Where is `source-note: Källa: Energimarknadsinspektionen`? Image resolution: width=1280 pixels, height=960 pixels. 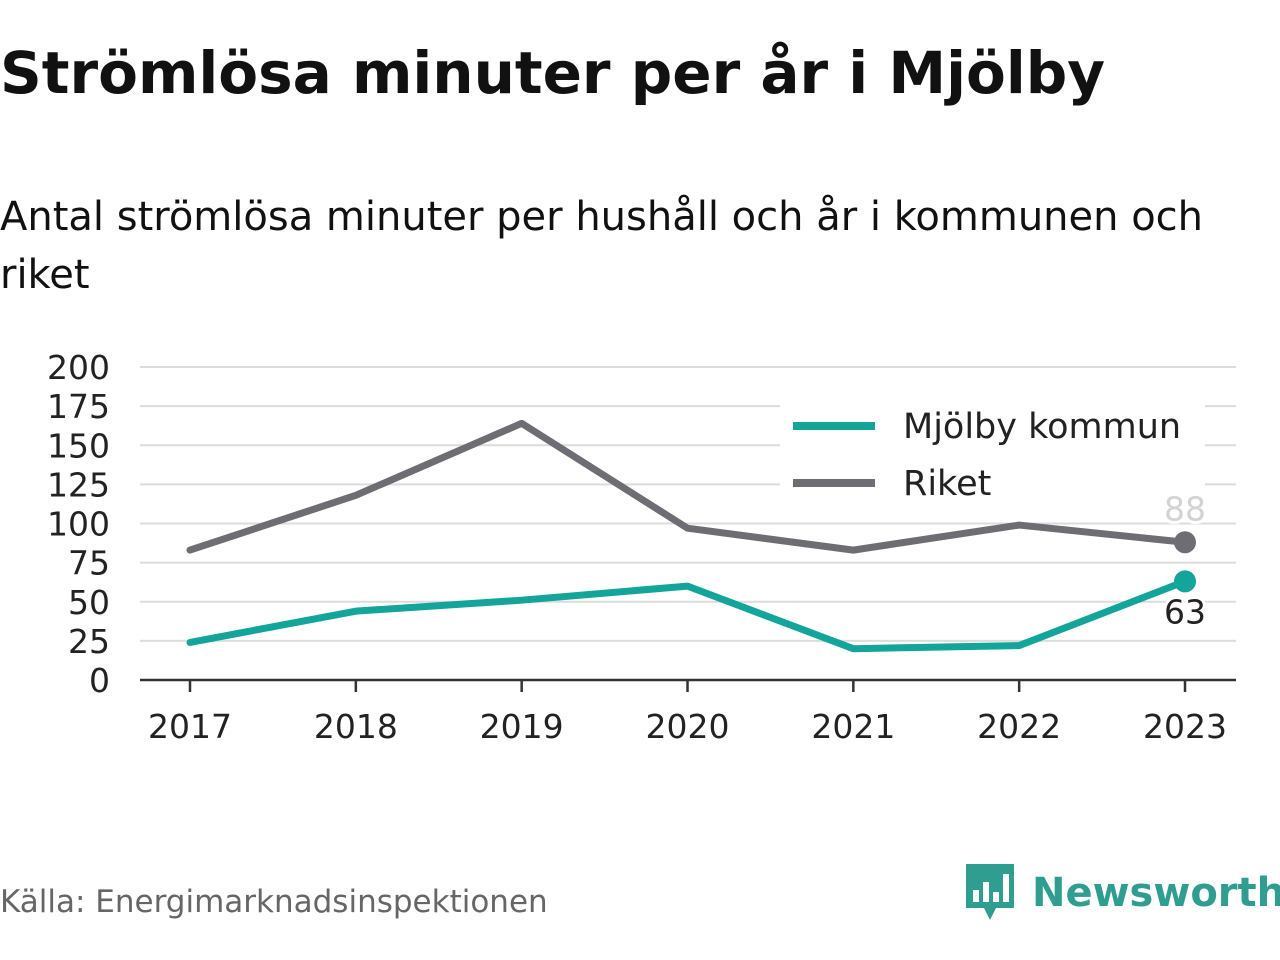 source-note: Källa: Energimarknadsinspektionen is located at coordinates (274, 902).